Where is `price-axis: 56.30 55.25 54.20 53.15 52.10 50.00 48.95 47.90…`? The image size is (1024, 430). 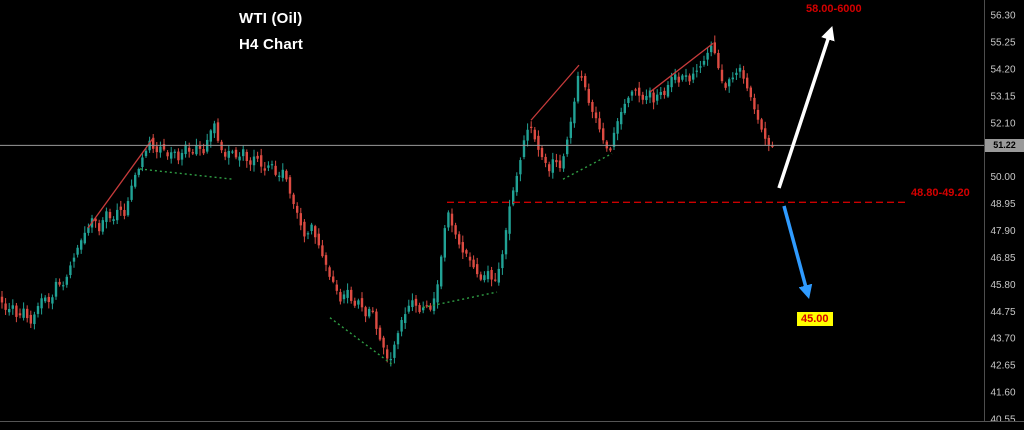 price-axis: 56.30 55.25 54.20 53.15 52.10 50.00 48.95 47.90… is located at coordinates (1000, 215).